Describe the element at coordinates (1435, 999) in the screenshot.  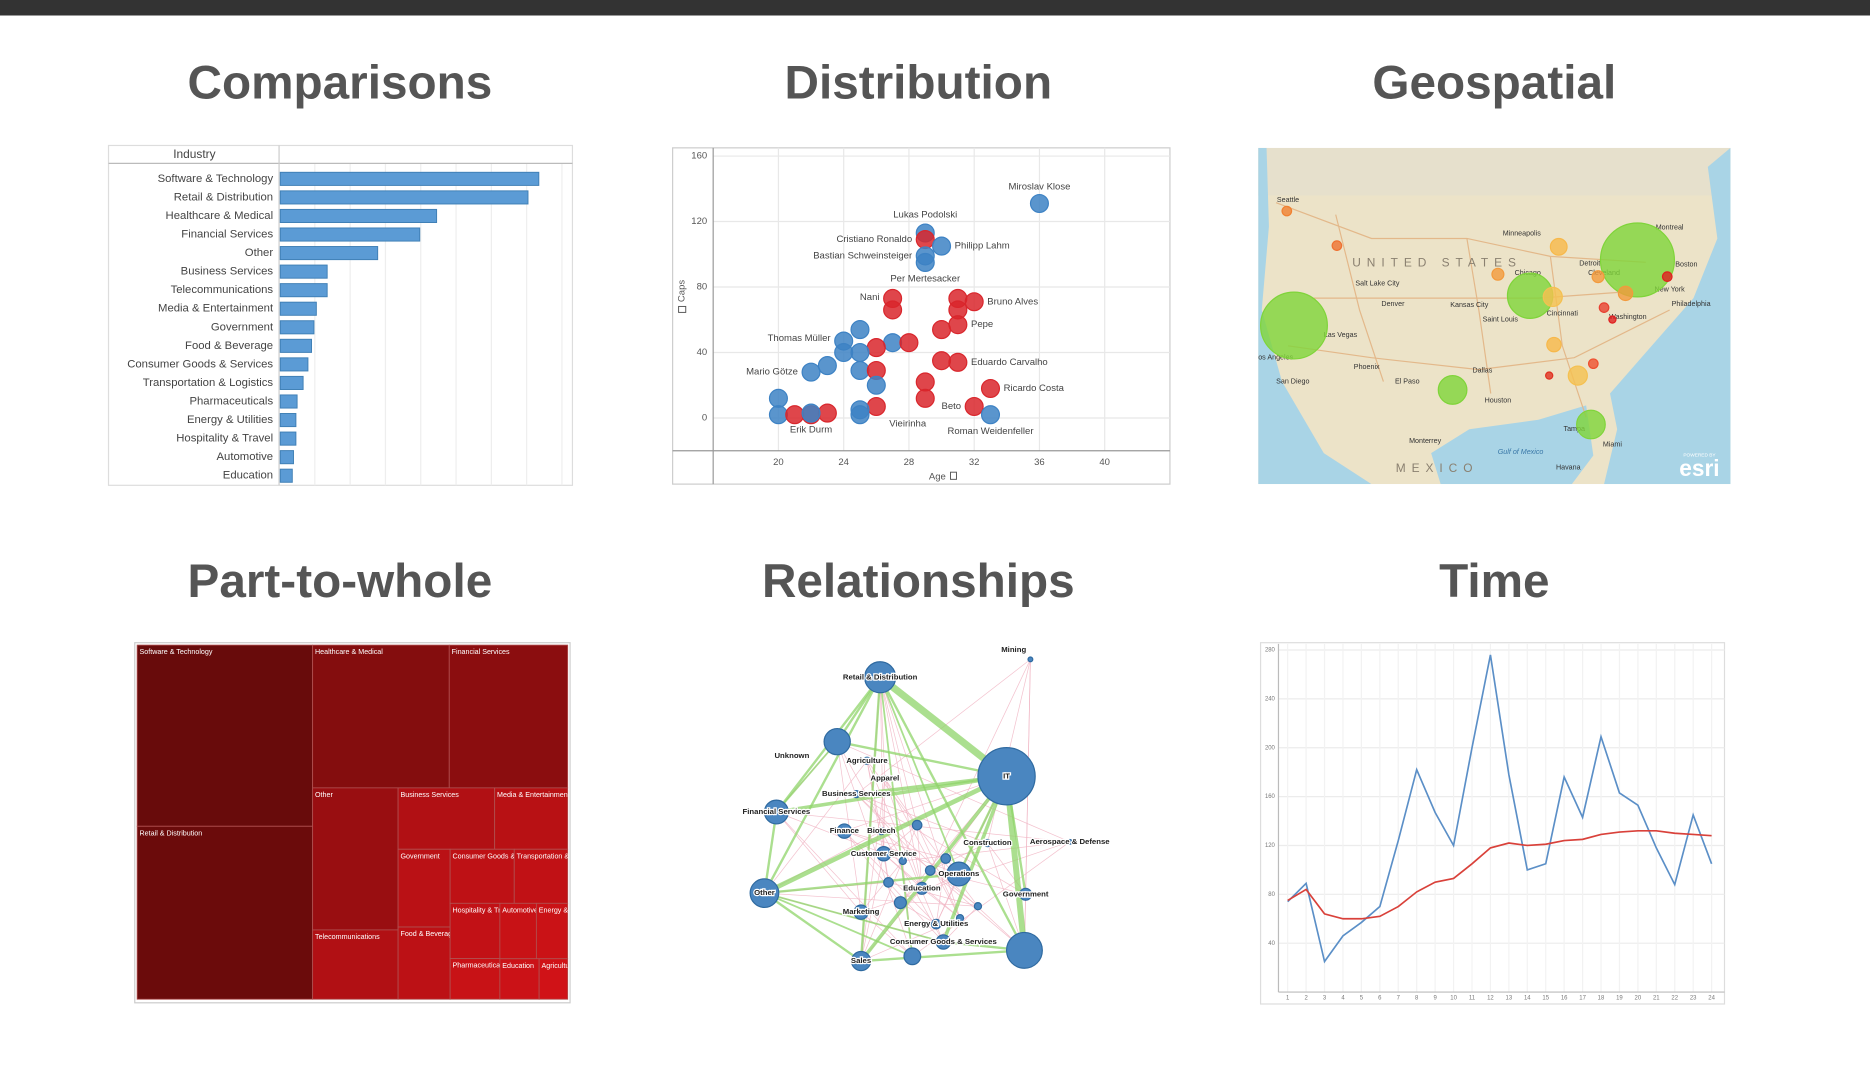
I see `x-tick-label: 9` at that location.